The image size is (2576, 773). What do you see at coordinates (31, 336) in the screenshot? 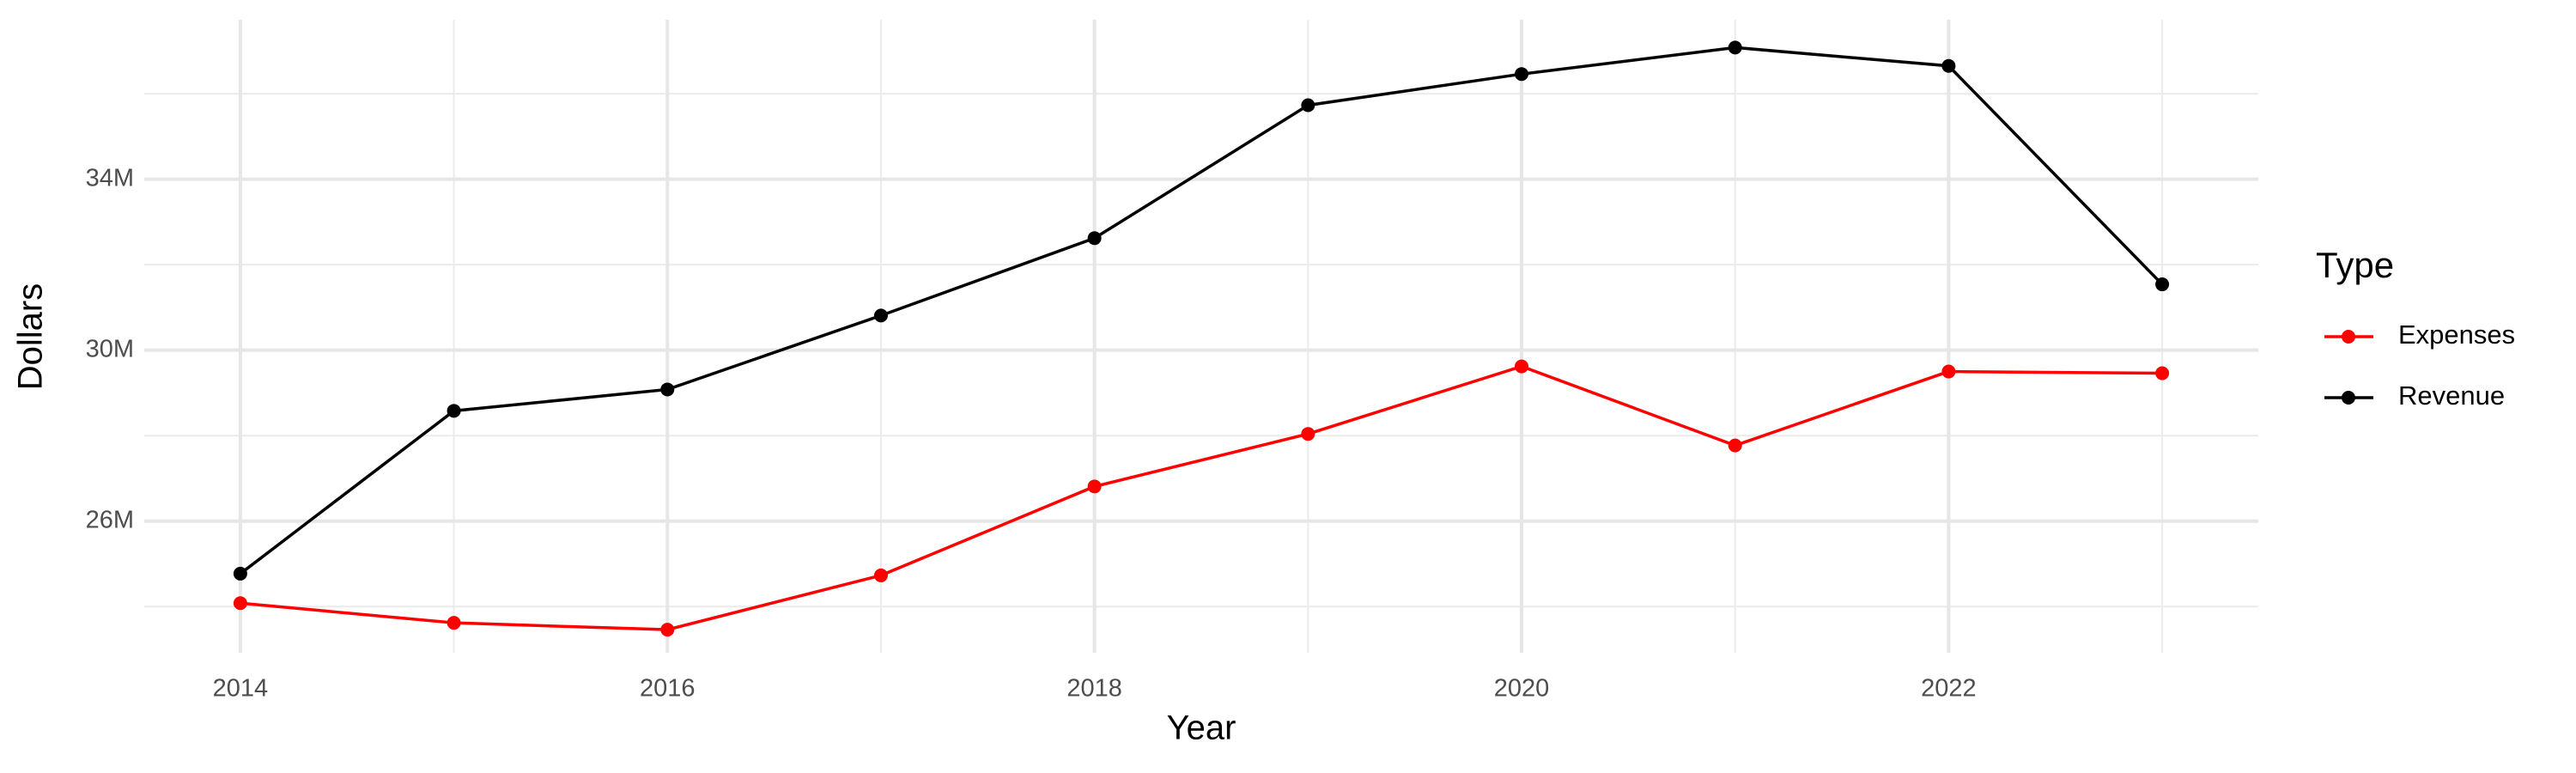
I see `y-axis-title: Dollars` at bounding box center [31, 336].